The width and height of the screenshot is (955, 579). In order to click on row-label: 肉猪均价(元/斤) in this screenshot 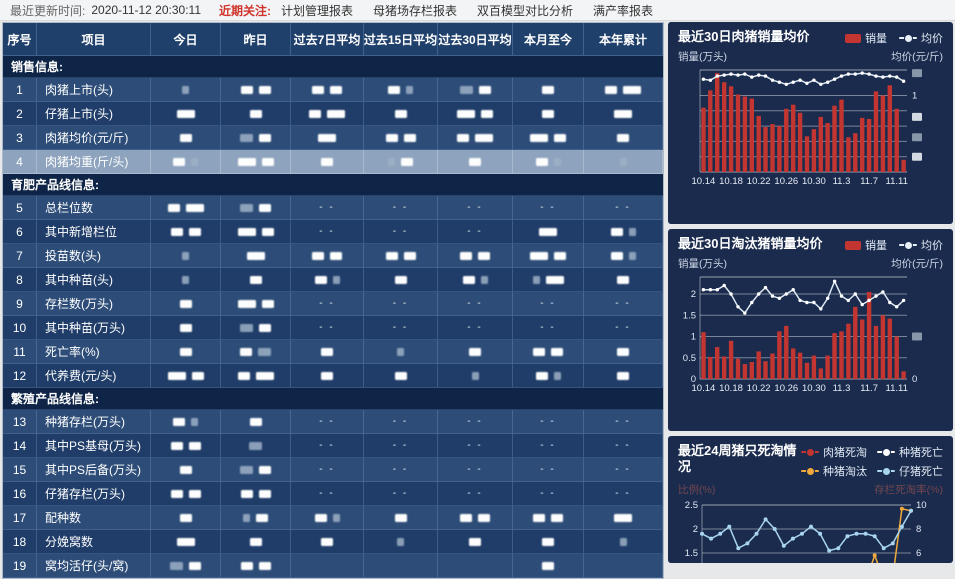, I will do `click(94, 138)`.